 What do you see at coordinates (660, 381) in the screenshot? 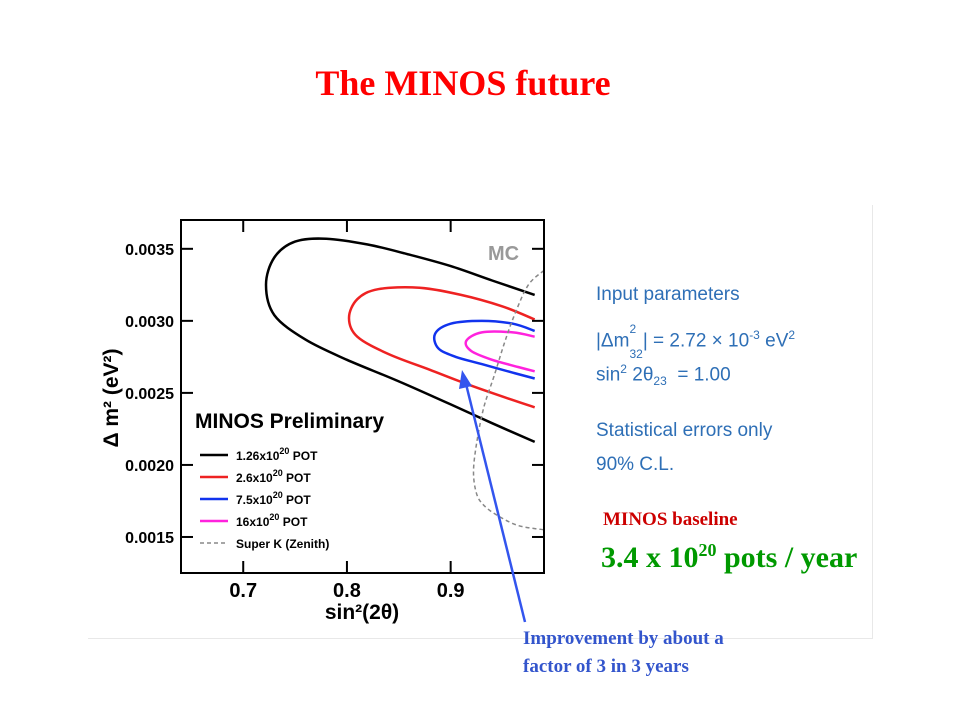
I see `sin-sub: 23` at bounding box center [660, 381].